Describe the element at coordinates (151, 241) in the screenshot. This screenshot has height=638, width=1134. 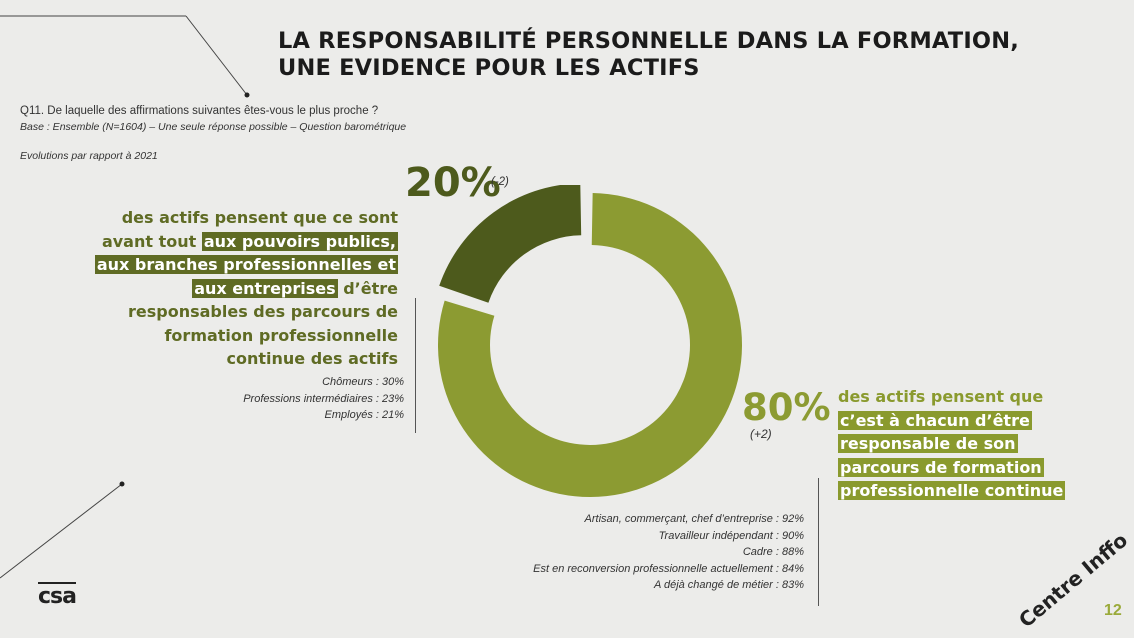
I see `statement-left-line: avant tout` at that location.